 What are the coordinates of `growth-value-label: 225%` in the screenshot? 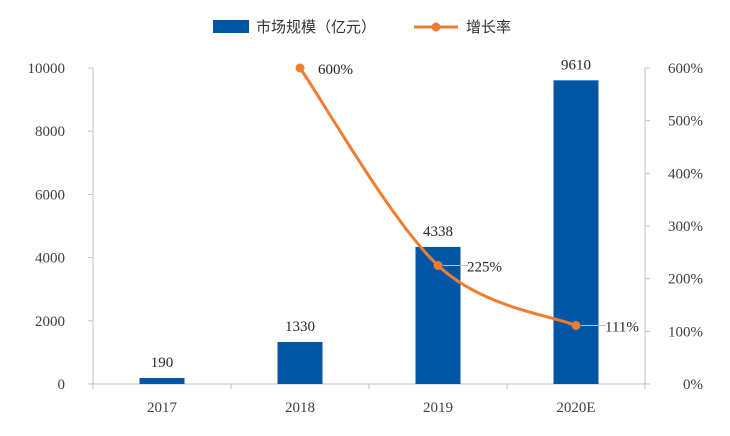 It's located at (484, 268).